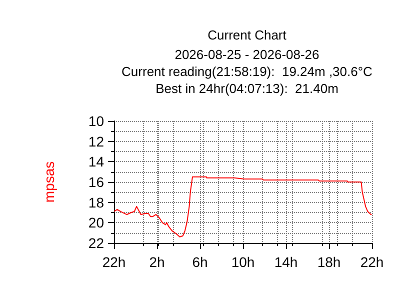 This screenshot has height=300, width=400. I want to click on y-tick-label: 22, so click(96, 243).